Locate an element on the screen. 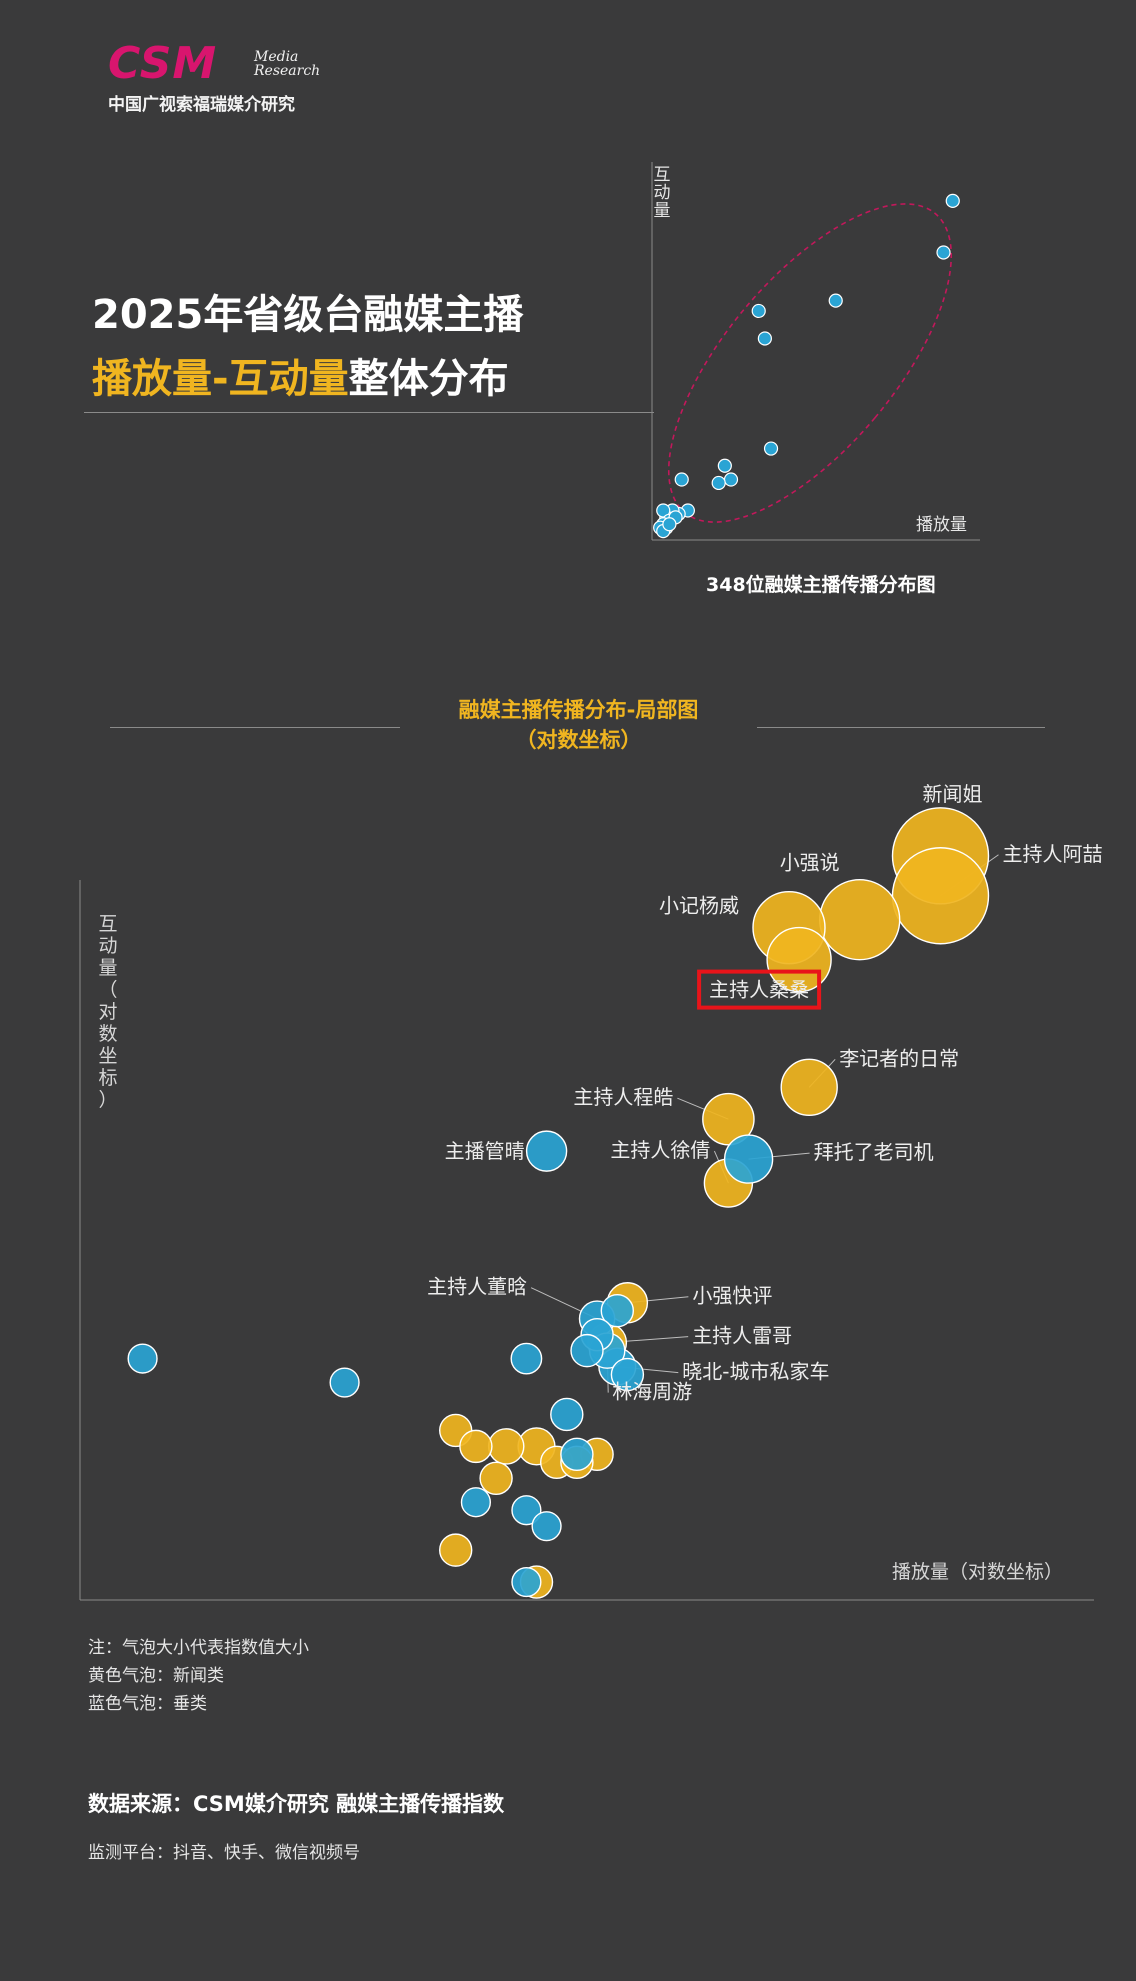 Image resolution: width=1136 pixels, height=1981 pixels. overview-points is located at coordinates (806, 366).